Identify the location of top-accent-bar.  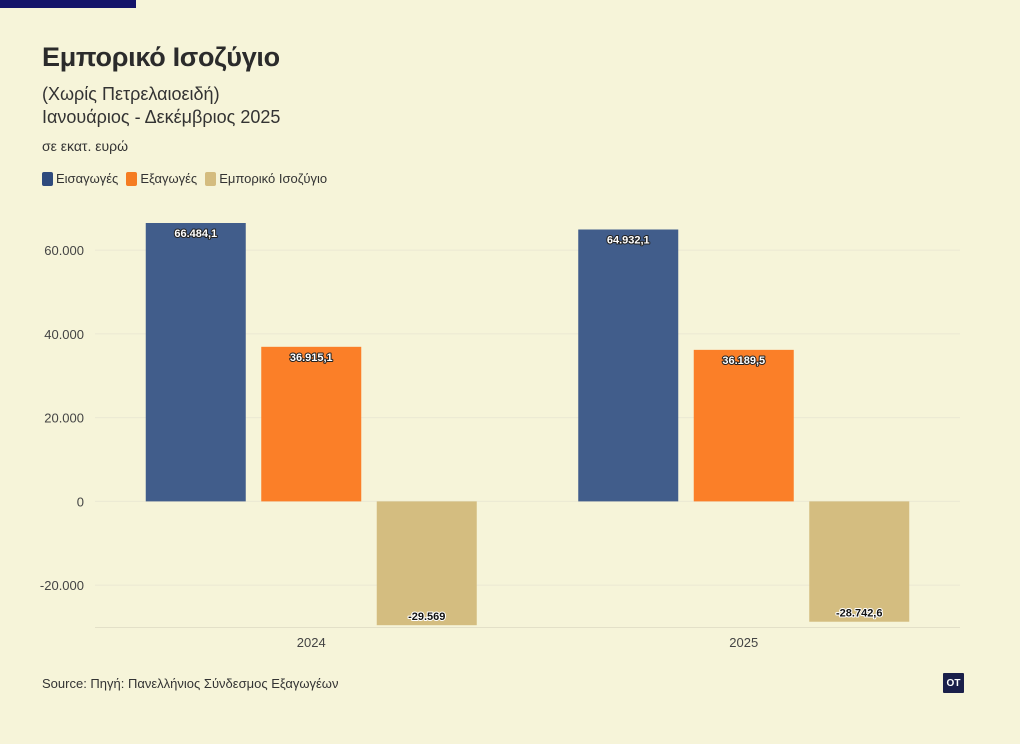
(68, 4).